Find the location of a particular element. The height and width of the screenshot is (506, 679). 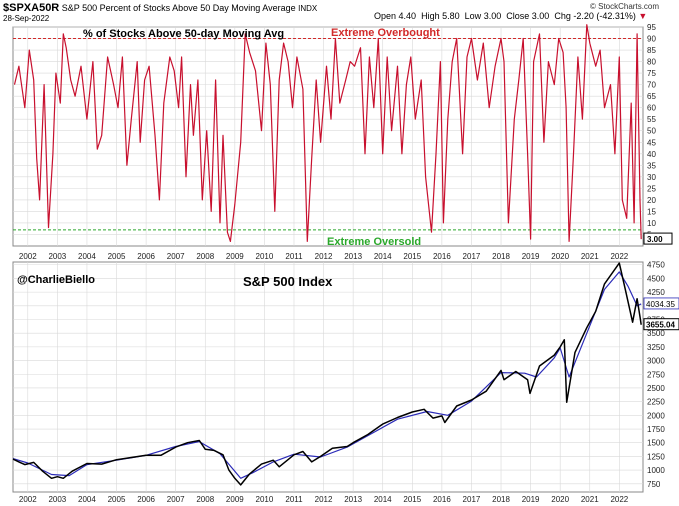

breadth-chart-title: % of Stocks Above 50-day Moving Avg is located at coordinates (183, 34).